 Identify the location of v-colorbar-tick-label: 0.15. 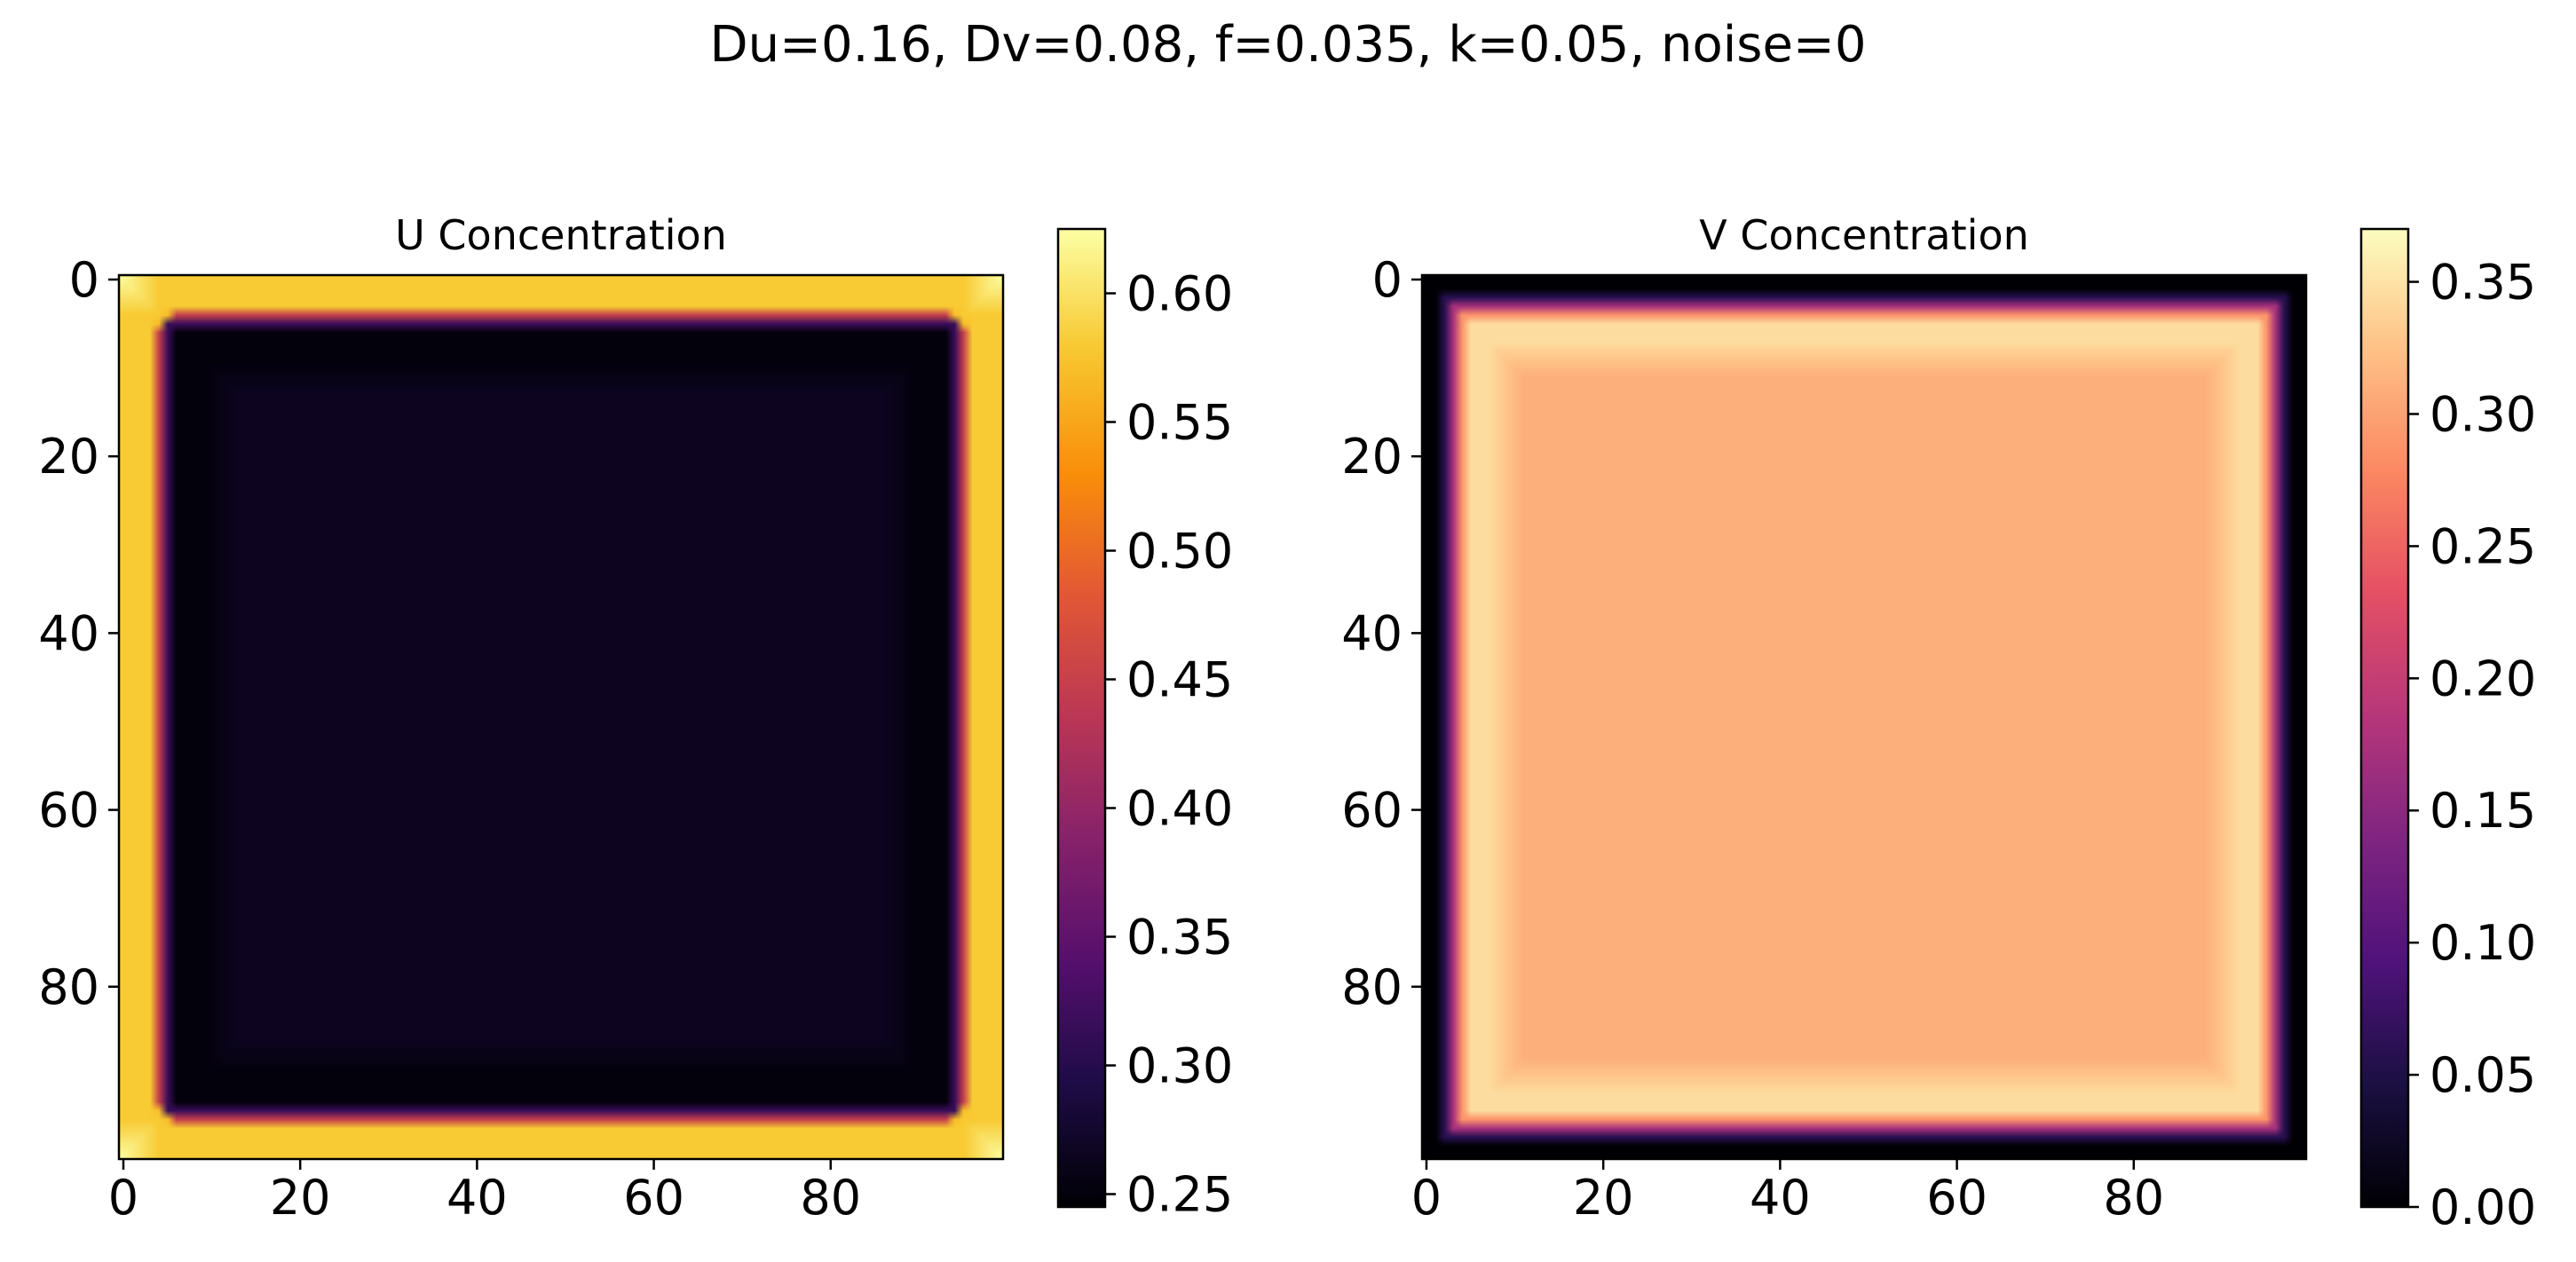
(2483, 811).